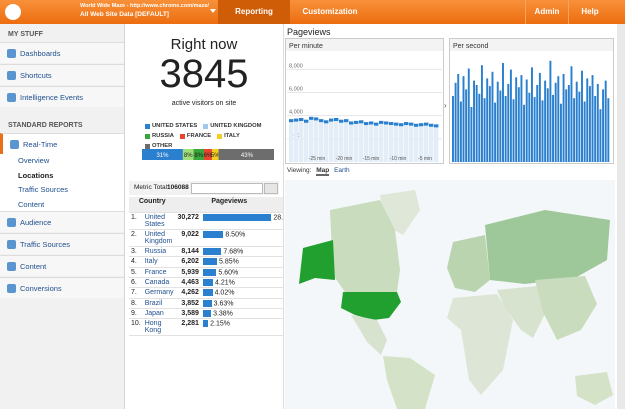  Describe the element at coordinates (62, 243) in the screenshot. I see `nav-item: Traffic Sources` at that location.